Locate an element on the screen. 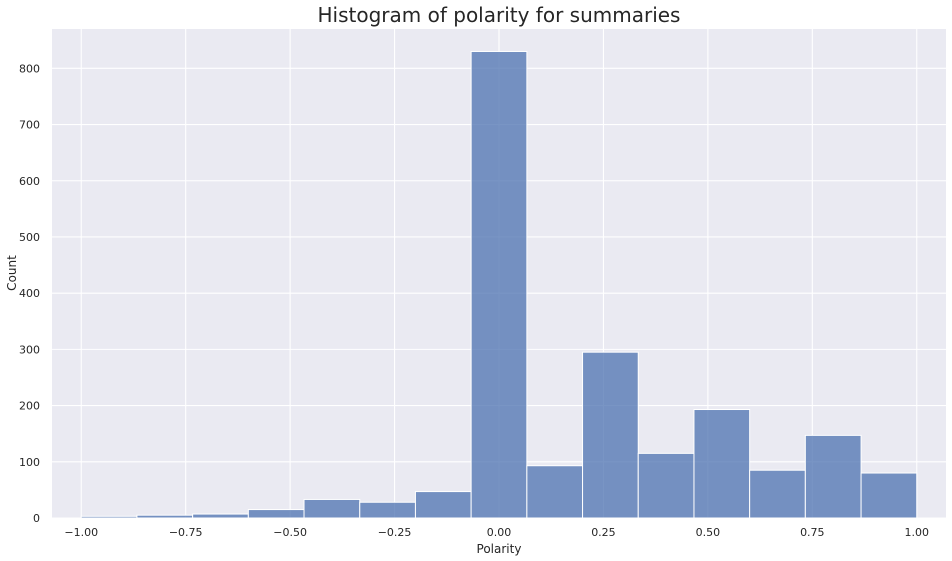 This screenshot has height=561, width=952. y-tick-label: 800 is located at coordinates (29, 68).